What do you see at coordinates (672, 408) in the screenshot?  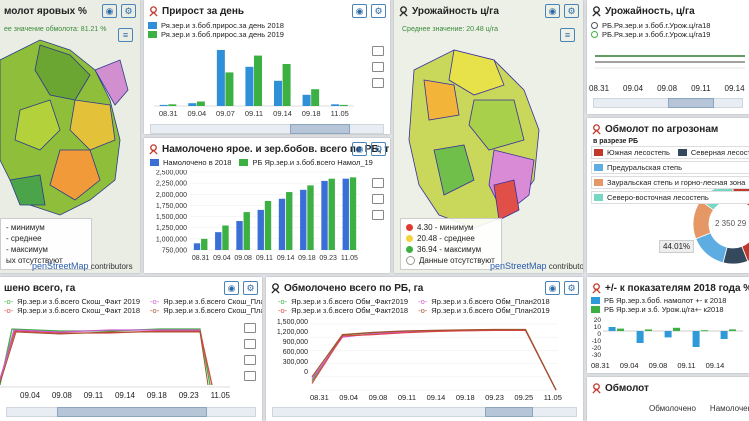 I see `column-header: Обмолочено` at bounding box center [672, 408].